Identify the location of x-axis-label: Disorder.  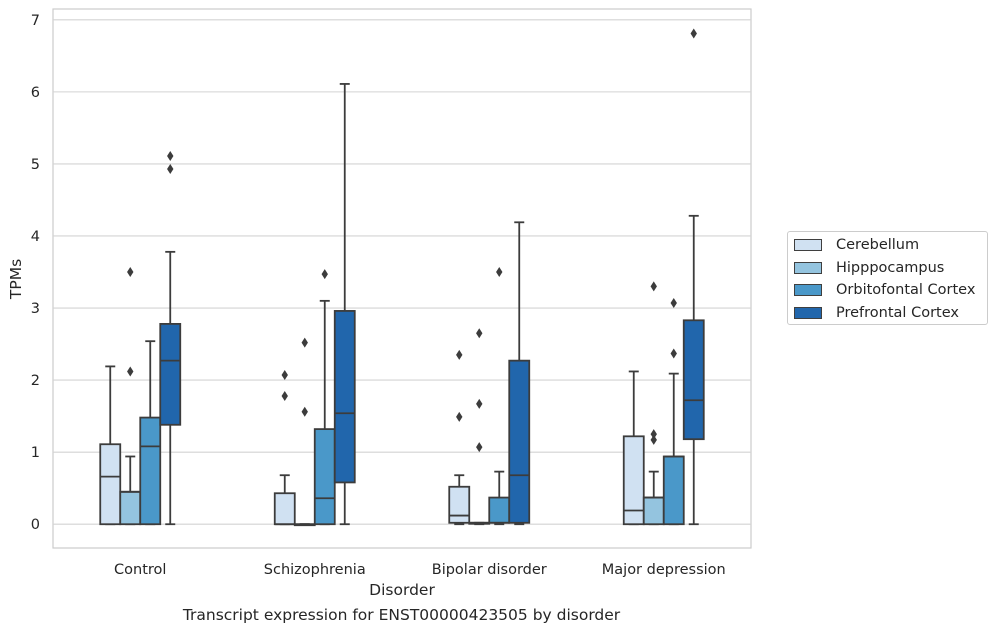
(402, 590).